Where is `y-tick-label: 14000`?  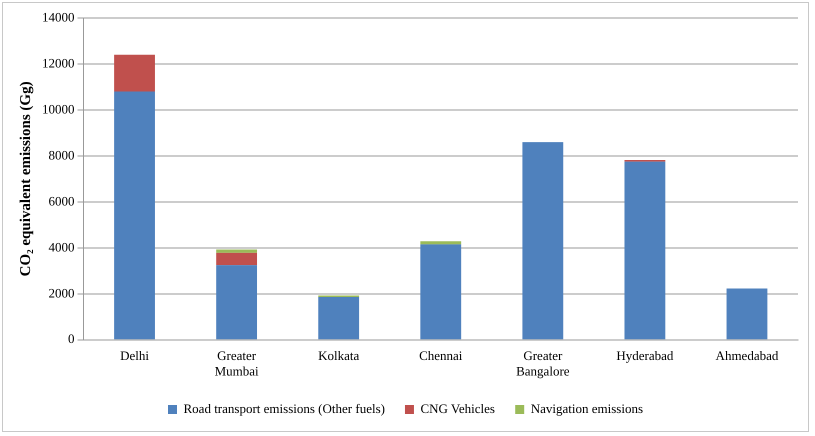 y-tick-label: 14000 is located at coordinates (58, 16).